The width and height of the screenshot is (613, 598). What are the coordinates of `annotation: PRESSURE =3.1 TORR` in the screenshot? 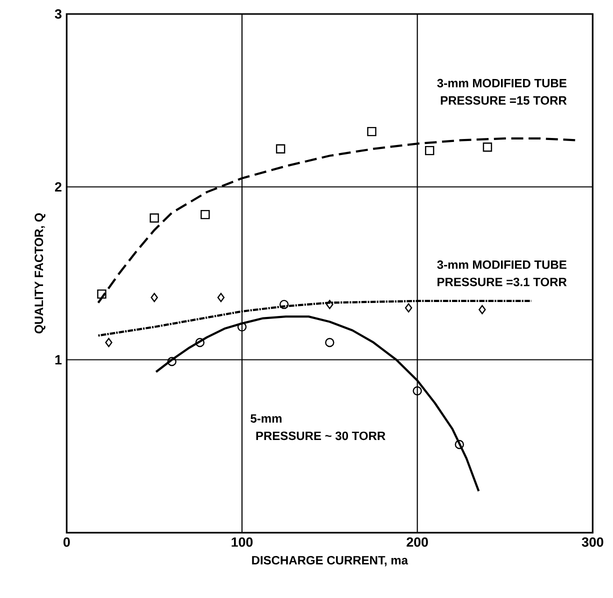 It's located at (502, 282).